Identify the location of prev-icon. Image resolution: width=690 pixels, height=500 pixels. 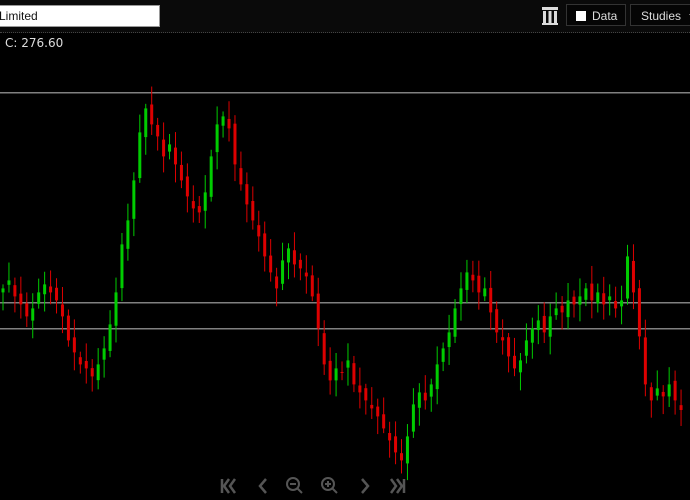
(262, 486).